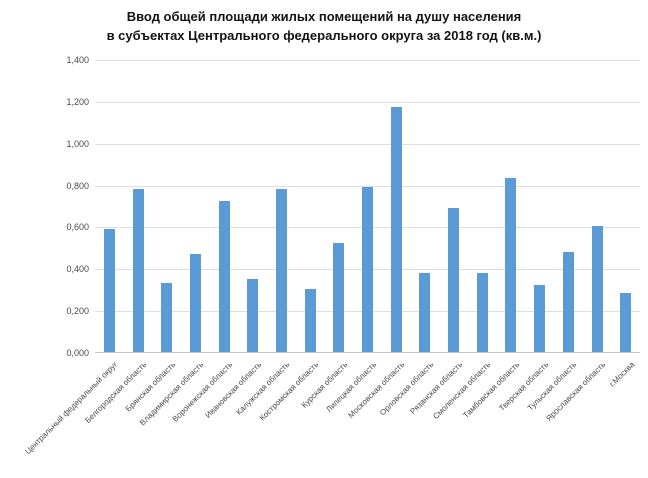 The height and width of the screenshot is (478, 648). Describe the element at coordinates (77, 311) in the screenshot. I see `y-axis-tick-label: 0,200` at that location.